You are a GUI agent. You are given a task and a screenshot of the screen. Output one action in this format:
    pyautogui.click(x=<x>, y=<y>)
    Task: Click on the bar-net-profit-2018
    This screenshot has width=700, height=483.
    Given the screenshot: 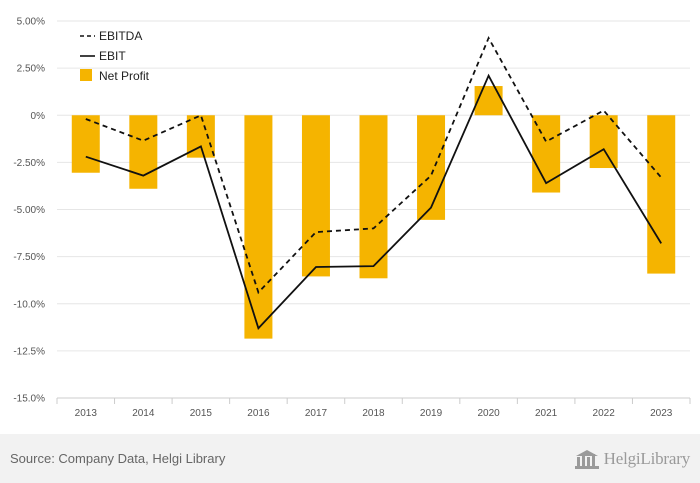 What is the action you would take?
    pyautogui.click(x=373, y=197)
    